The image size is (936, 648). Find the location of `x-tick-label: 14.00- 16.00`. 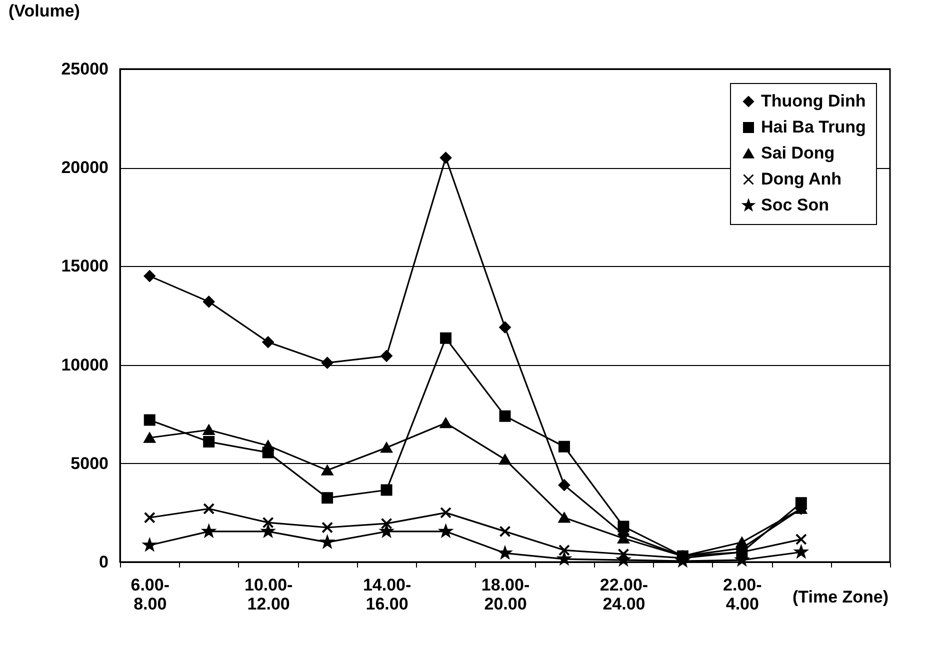

x-tick-label: 14.00- 16.00 is located at coordinates (387, 595).